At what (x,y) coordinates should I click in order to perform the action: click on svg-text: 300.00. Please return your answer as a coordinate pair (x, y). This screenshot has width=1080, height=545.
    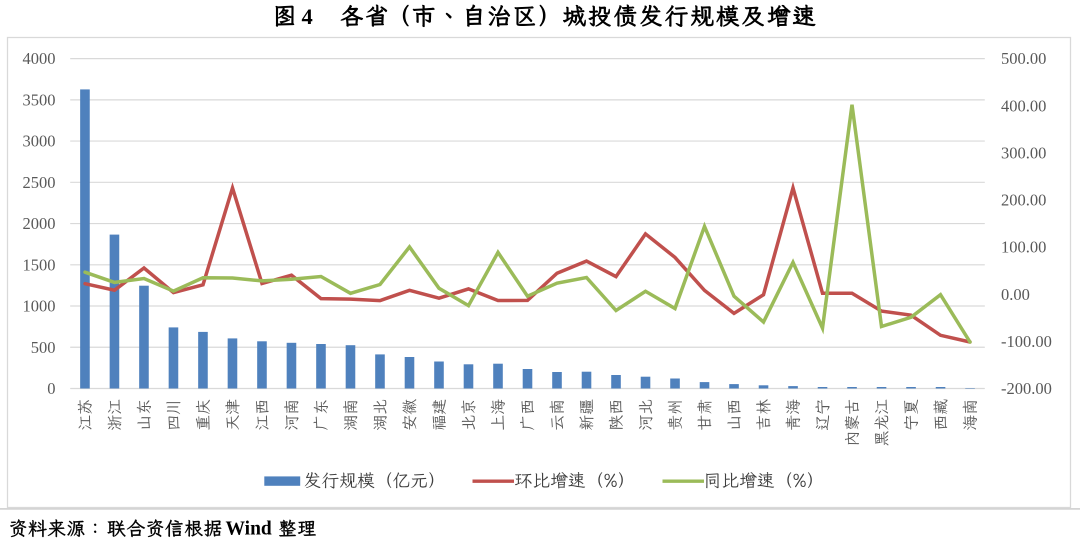
    Looking at the image, I should click on (1023, 153).